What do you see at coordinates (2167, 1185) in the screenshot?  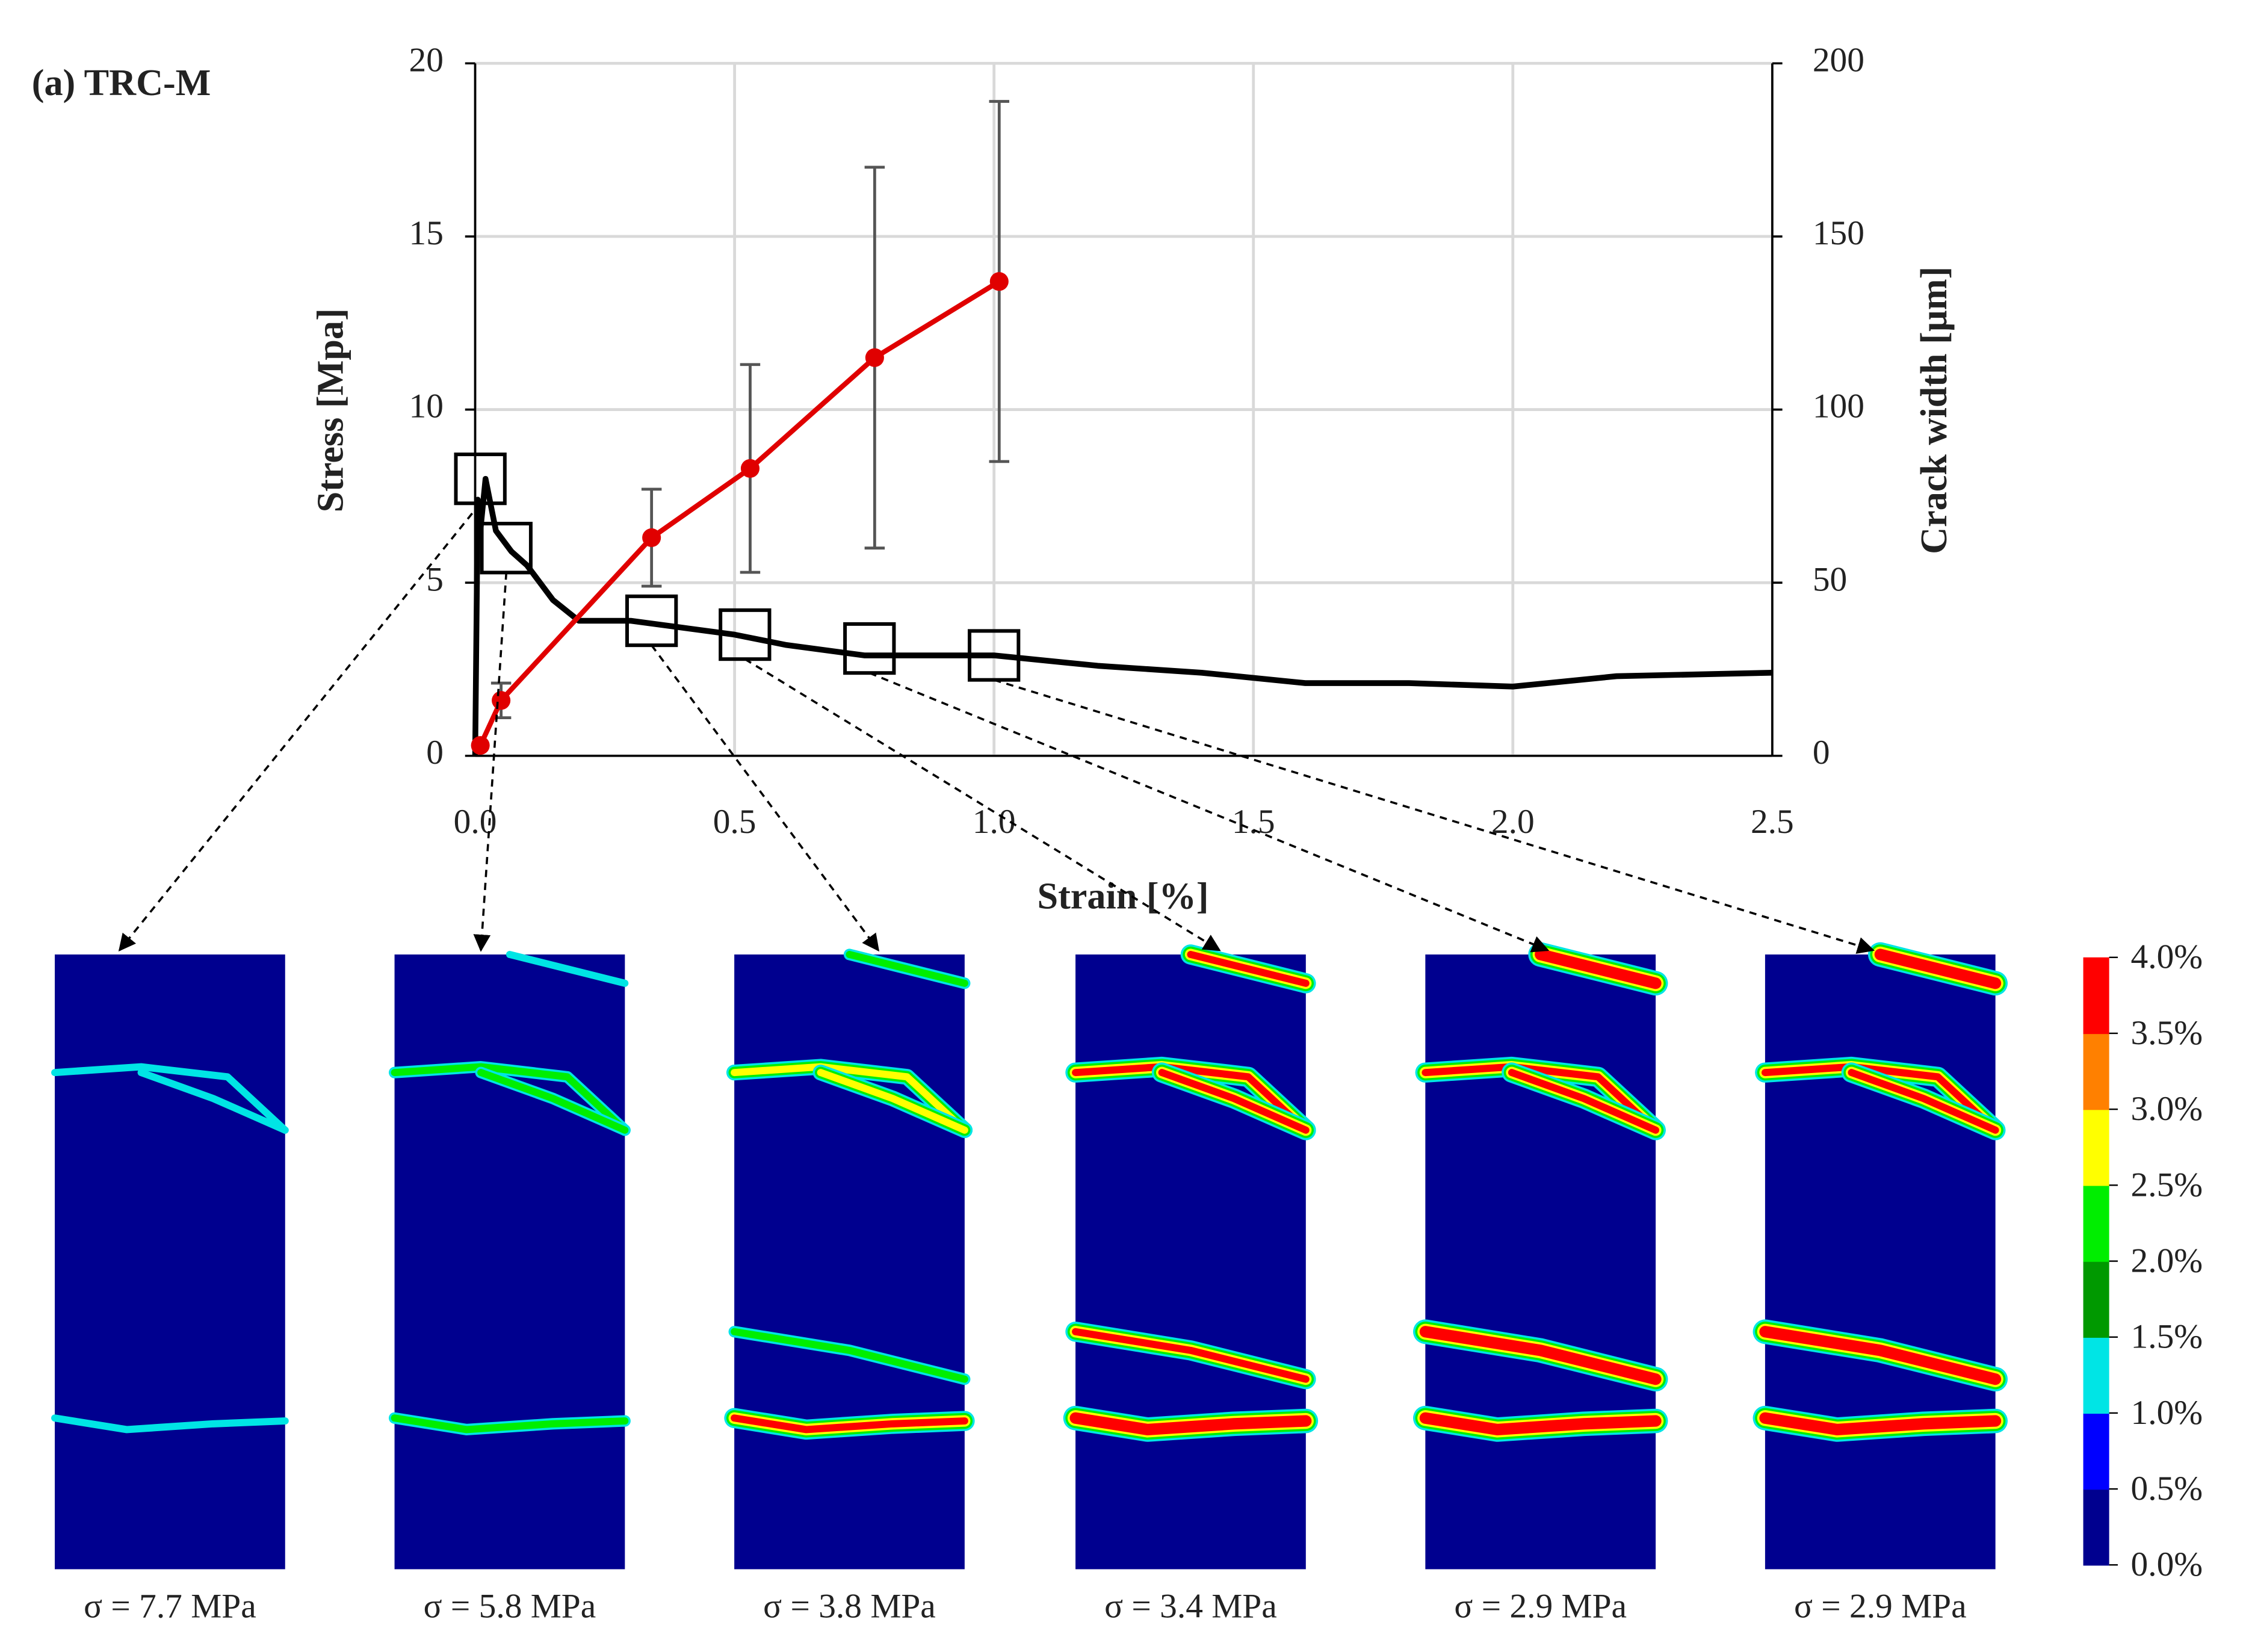 I see `colorbar-label: 2.5%` at bounding box center [2167, 1185].